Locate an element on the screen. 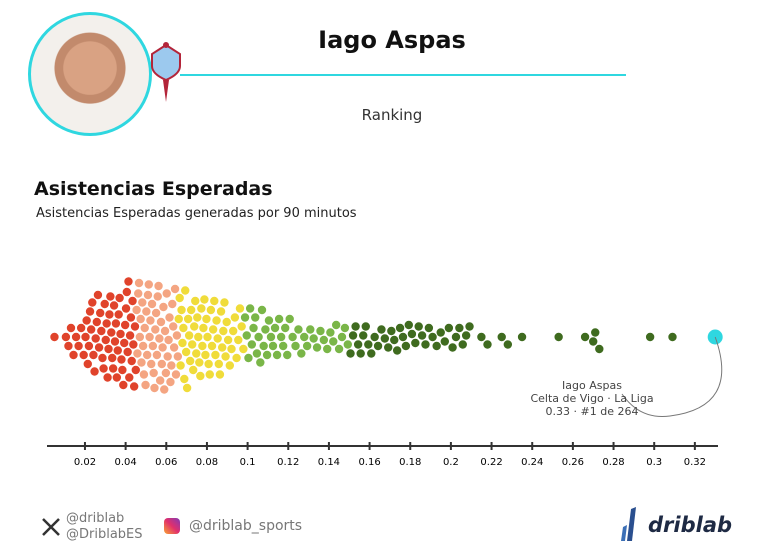 Image resolution: width=760 pixels, height=551 pixels. x-logo-icon is located at coordinates (51, 527).